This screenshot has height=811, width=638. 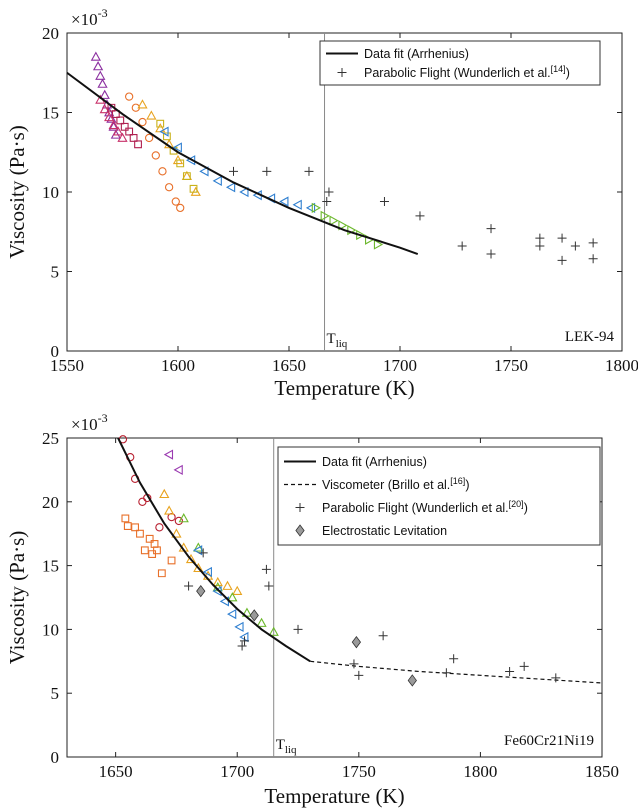 What do you see at coordinates (467, 72) in the screenshot?
I see `legend-label: Parabolic Flight (Wunderlich et al.[14])` at bounding box center [467, 72].